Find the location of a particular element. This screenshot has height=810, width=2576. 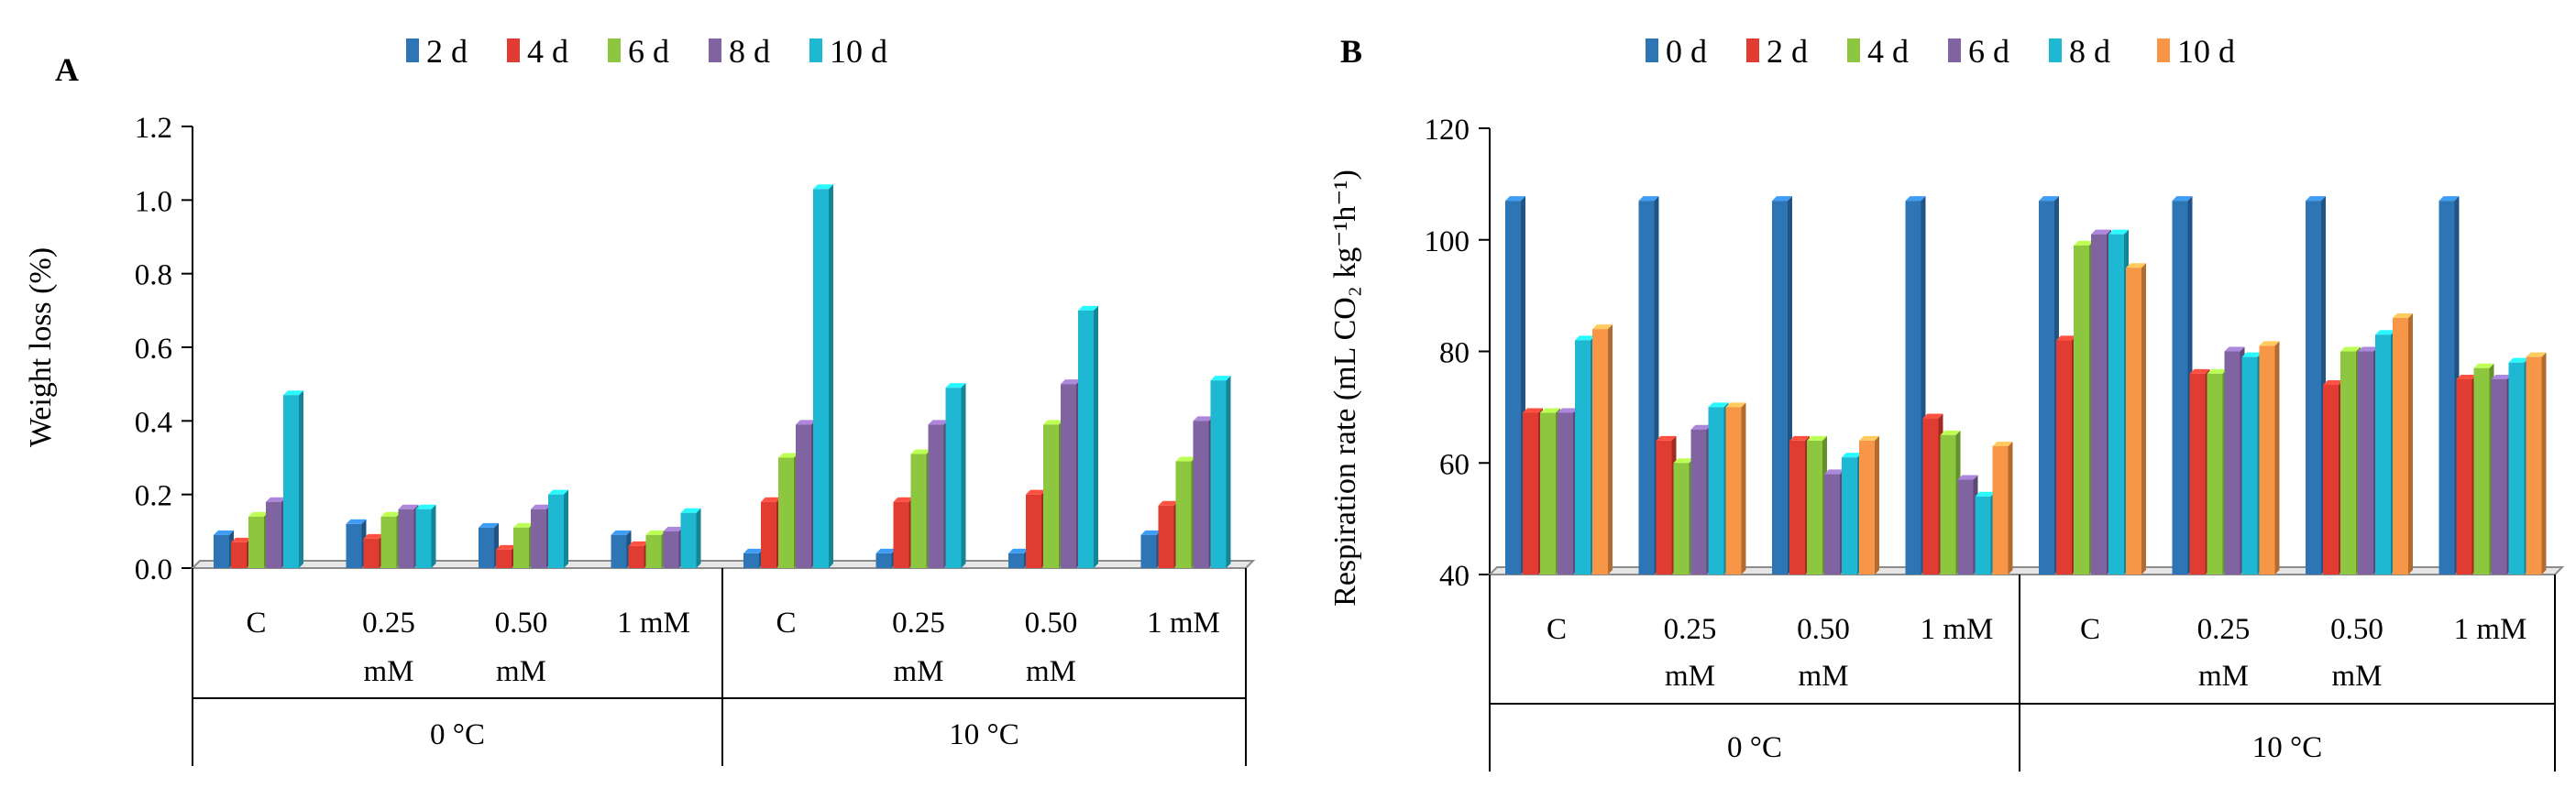

y-tick-label: 0.6 is located at coordinates (153, 350).